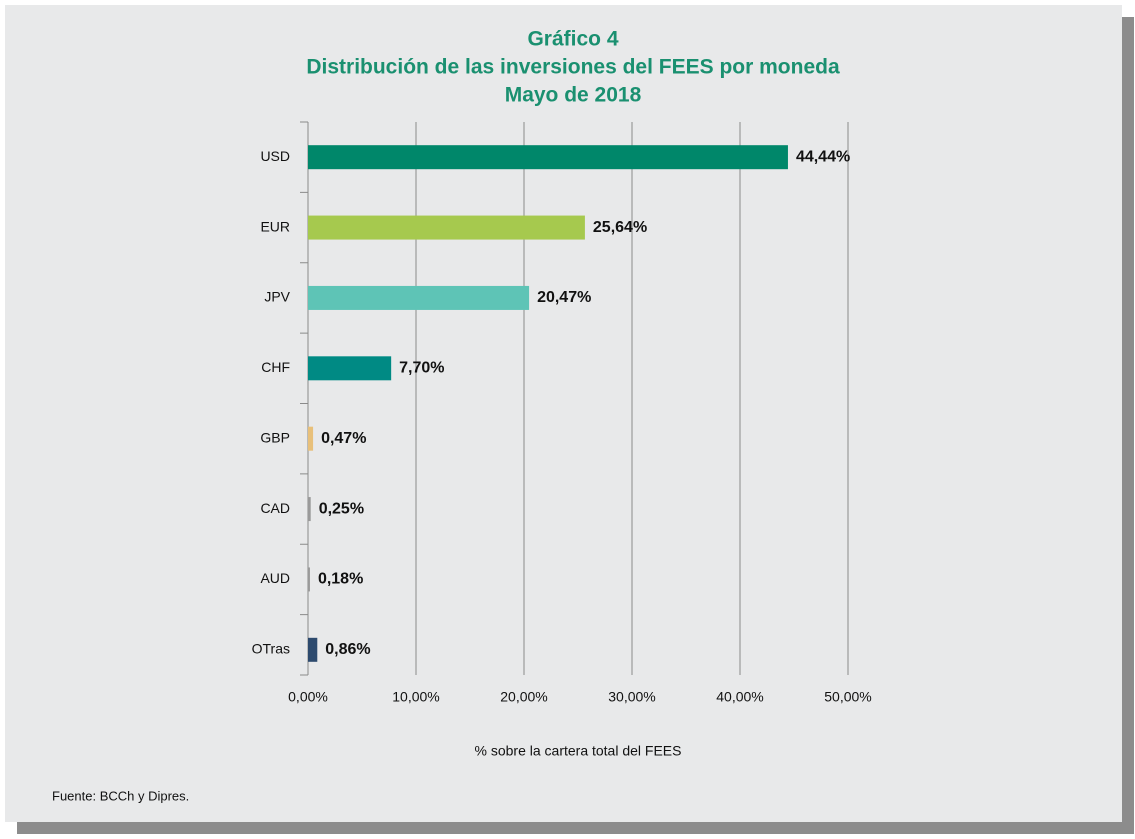  I want to click on x-axis-label: % sobre la cartera total del FEES, so click(578, 751).